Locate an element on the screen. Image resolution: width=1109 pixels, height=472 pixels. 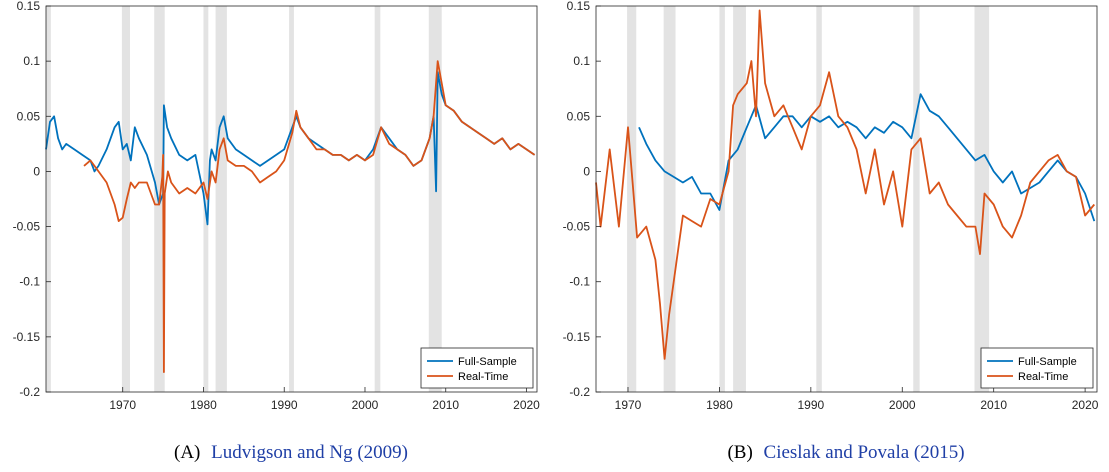
caption-a: (A) Ludvigson and Ng (2009) is located at coordinates (291, 452).